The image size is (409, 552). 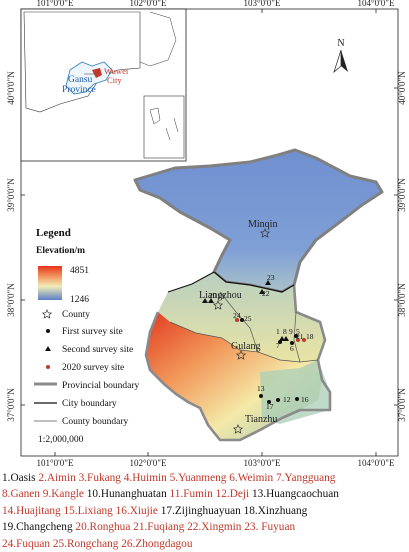 I want to click on legend-scale: 1:2,000,000, so click(x=61, y=440).